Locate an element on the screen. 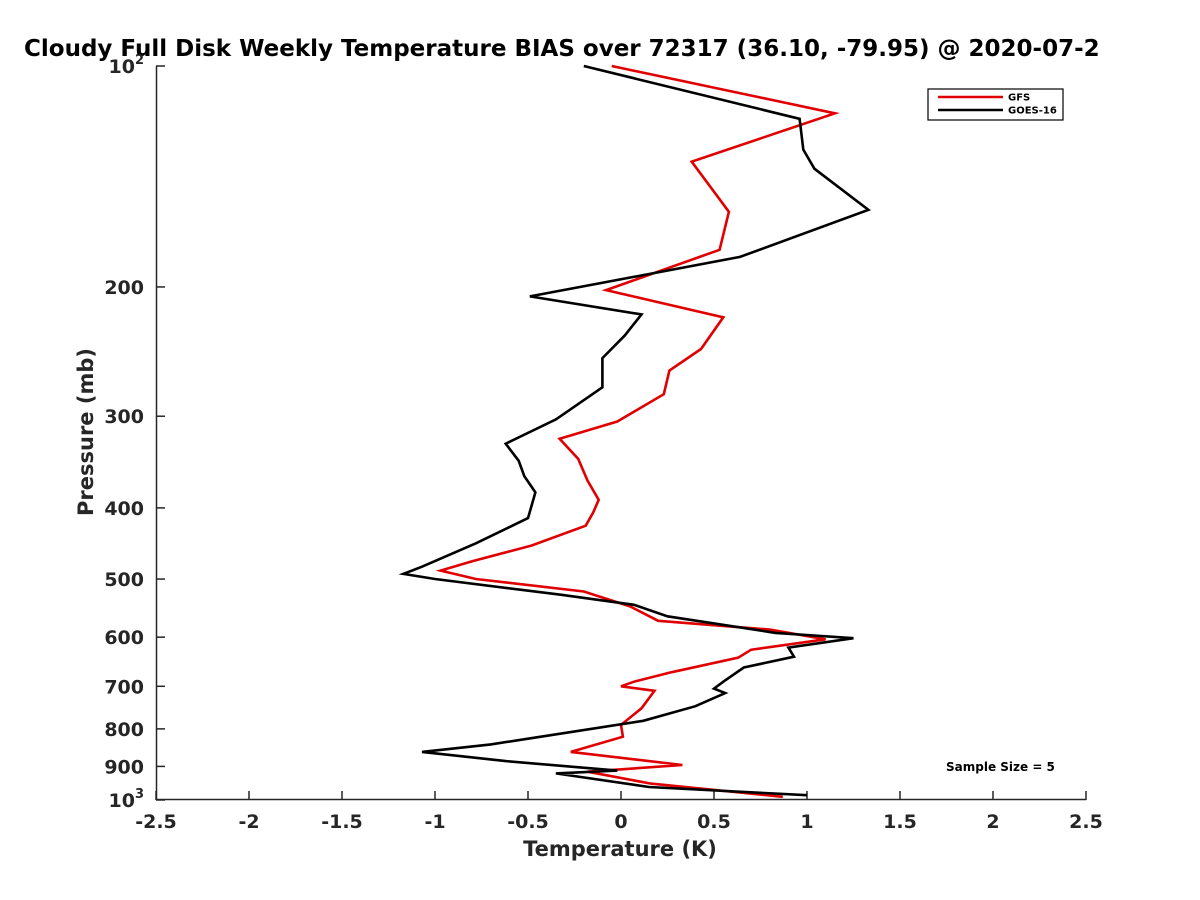 Image resolution: width=1200 pixels, height=900 pixels. x-axis-ticks: -2.5 -2 -1.5 -1 -0.5 0 0.5 1 1.5 2 2.5 is located at coordinates (619, 812).